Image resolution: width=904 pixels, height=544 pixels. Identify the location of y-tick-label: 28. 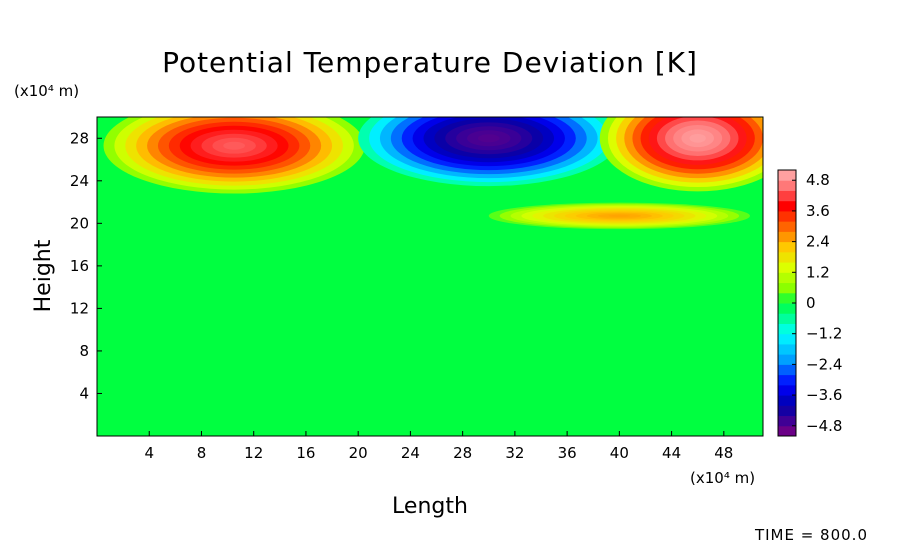
(79, 138).